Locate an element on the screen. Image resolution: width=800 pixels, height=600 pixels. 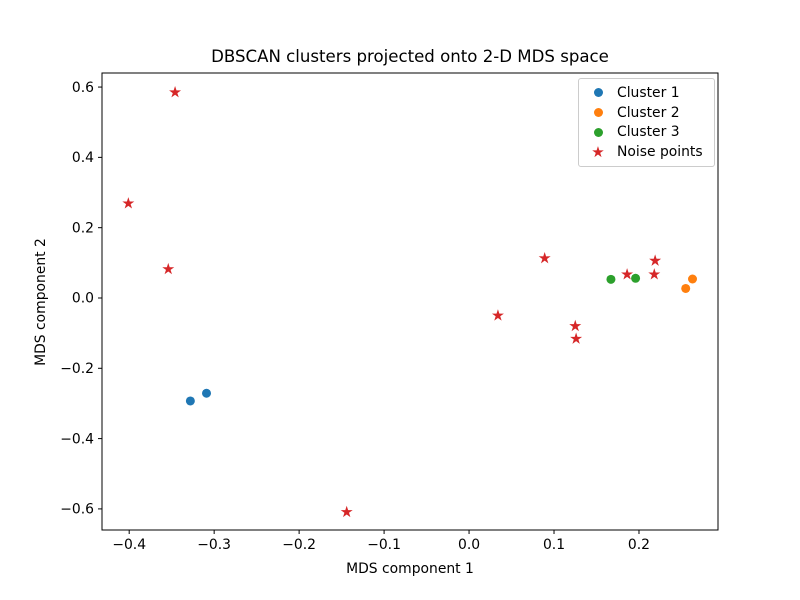
y-tick-label: 0.0 is located at coordinates (83, 299).